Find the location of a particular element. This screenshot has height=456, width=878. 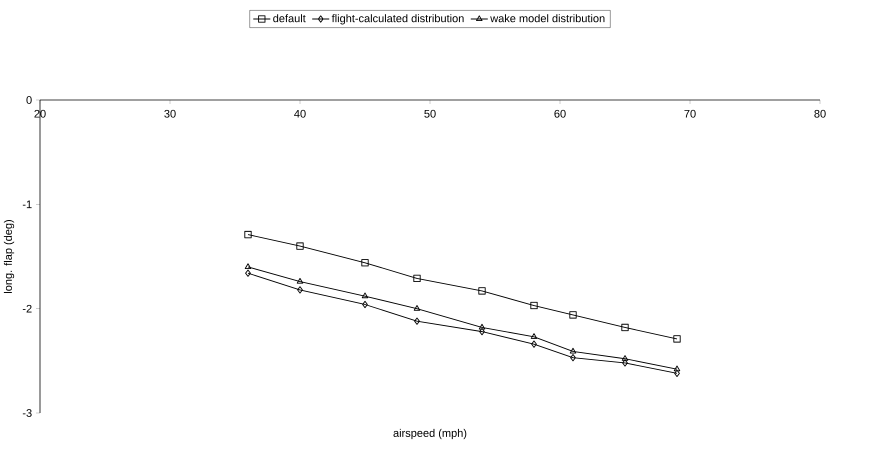

x-tick-label: 30 is located at coordinates (170, 114).